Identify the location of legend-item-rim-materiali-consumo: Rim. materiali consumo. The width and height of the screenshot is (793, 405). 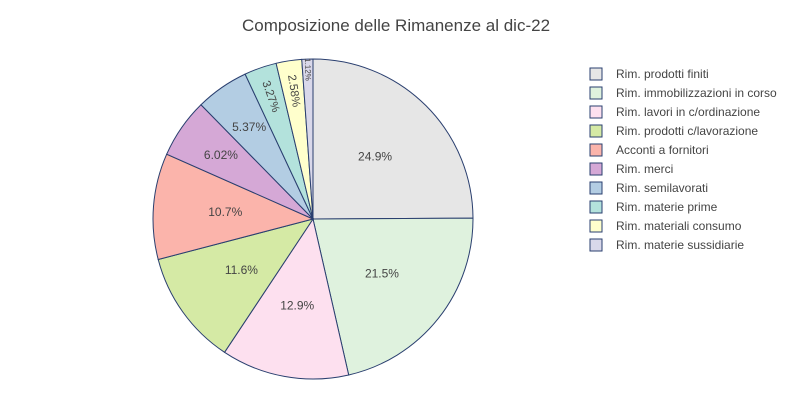
(665, 226).